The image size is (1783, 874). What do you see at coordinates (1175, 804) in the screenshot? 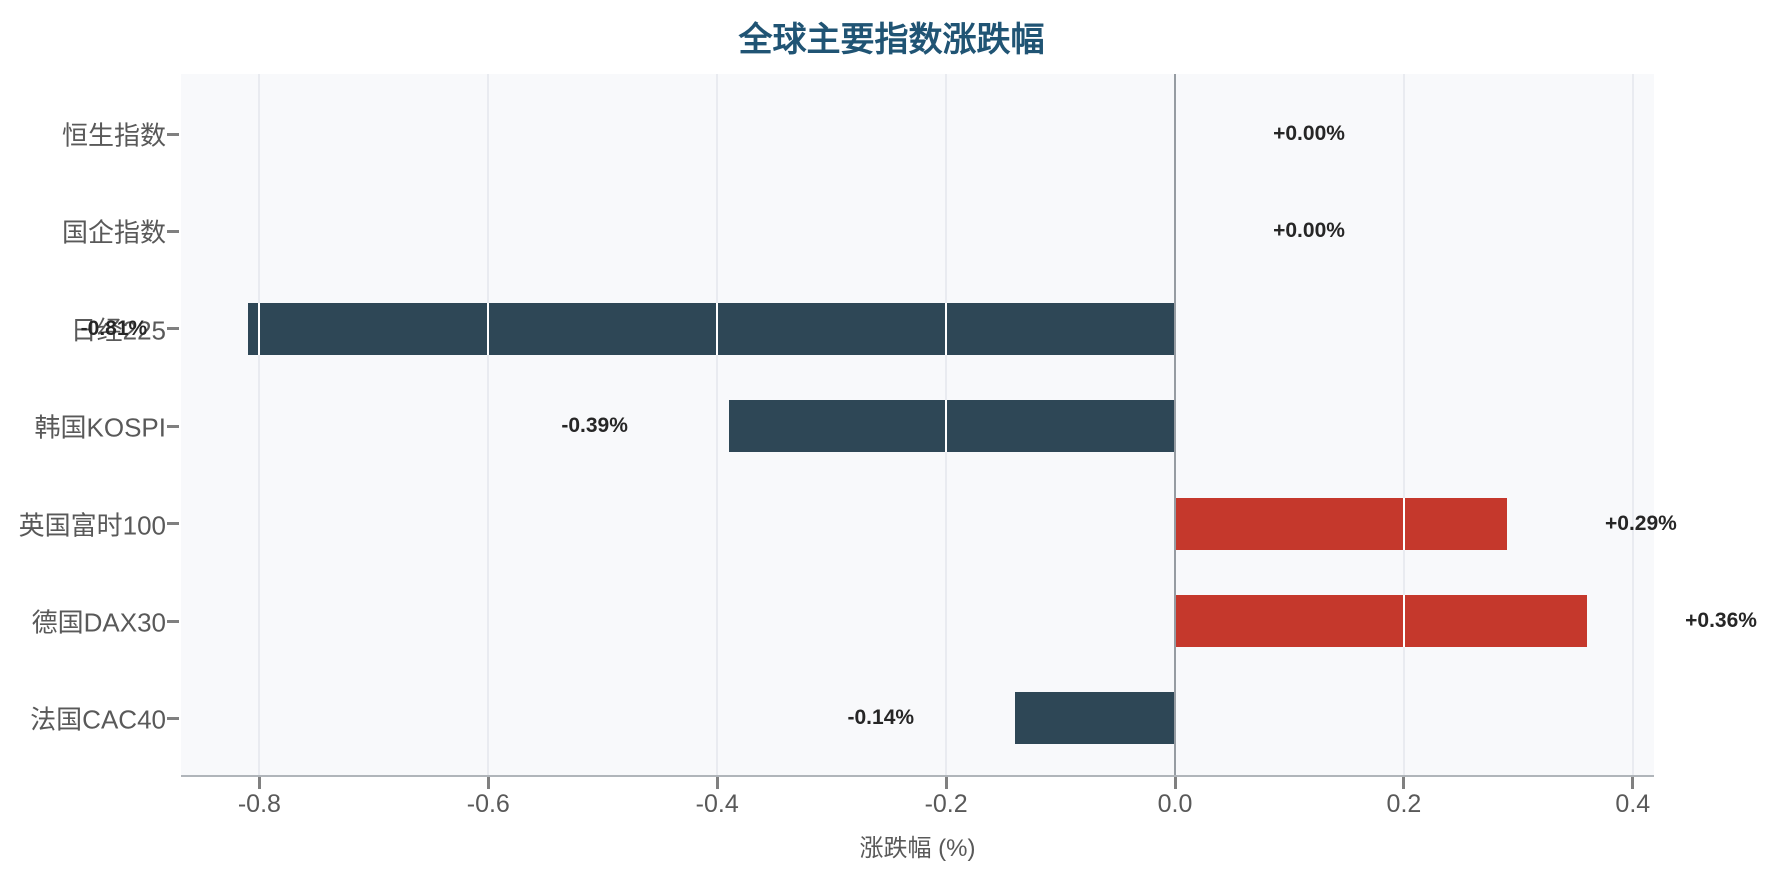
I see `x-tick-label: 0.0` at bounding box center [1175, 804].